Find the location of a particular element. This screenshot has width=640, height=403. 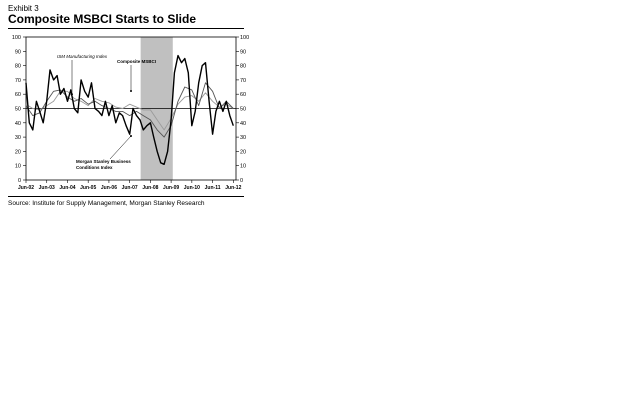

y-tick-label-right: 30 is located at coordinates (243, 138).